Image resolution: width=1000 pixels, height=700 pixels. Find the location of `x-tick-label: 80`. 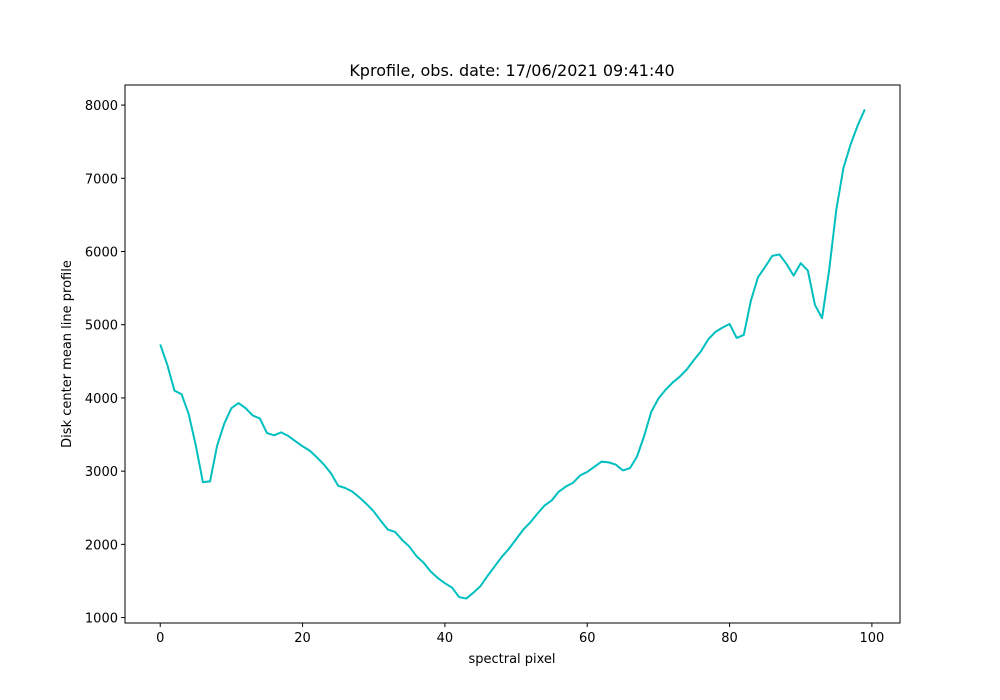

x-tick-label: 80 is located at coordinates (729, 638).